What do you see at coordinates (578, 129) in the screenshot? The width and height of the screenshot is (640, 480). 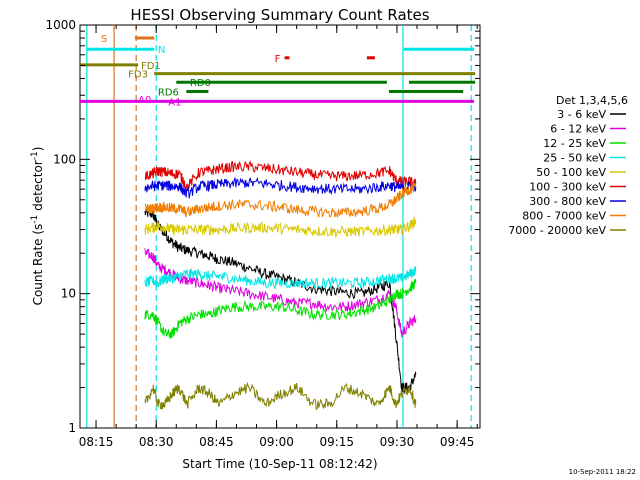 I see `legend-entry-label-1: 6 - 12 keV` at bounding box center [578, 129].